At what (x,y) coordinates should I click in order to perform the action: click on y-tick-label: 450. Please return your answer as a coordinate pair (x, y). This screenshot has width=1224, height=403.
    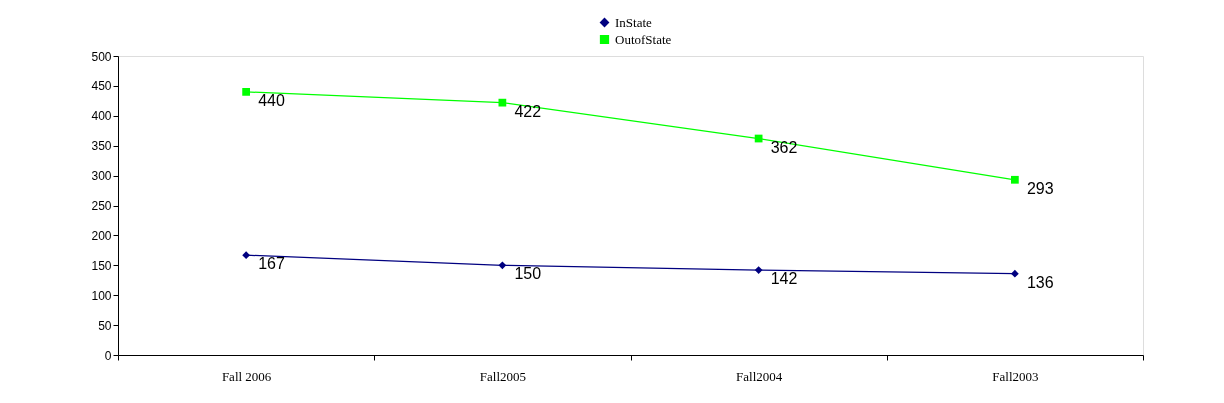
    Looking at the image, I should click on (101, 86).